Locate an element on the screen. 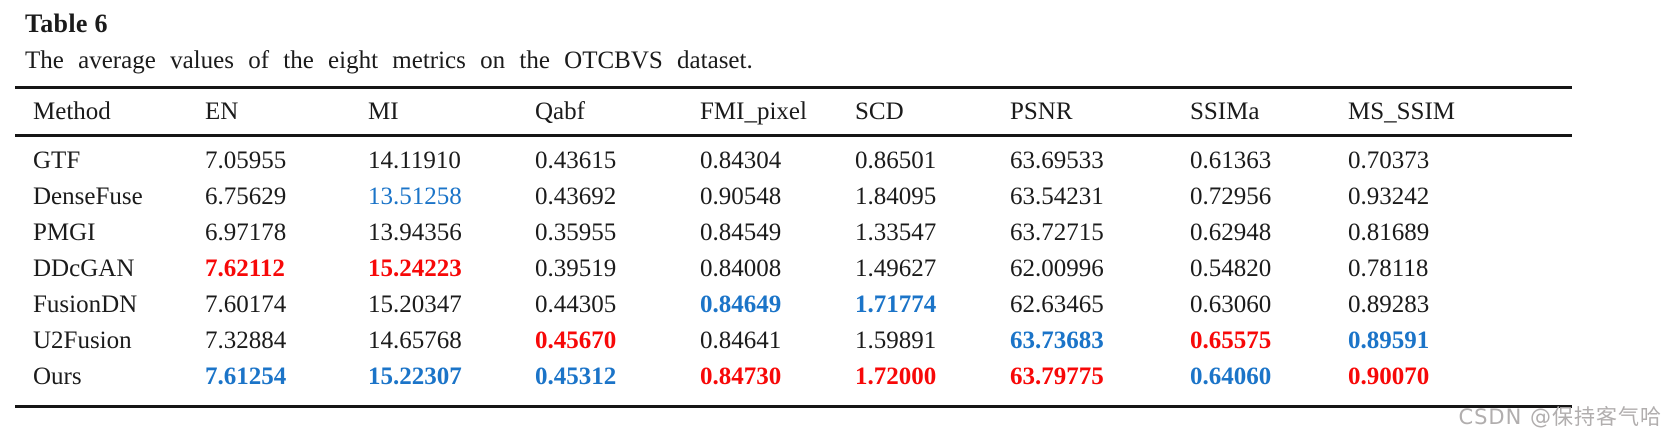 The width and height of the screenshot is (1674, 438). metric-cell: 7.62112 is located at coordinates (245, 268).